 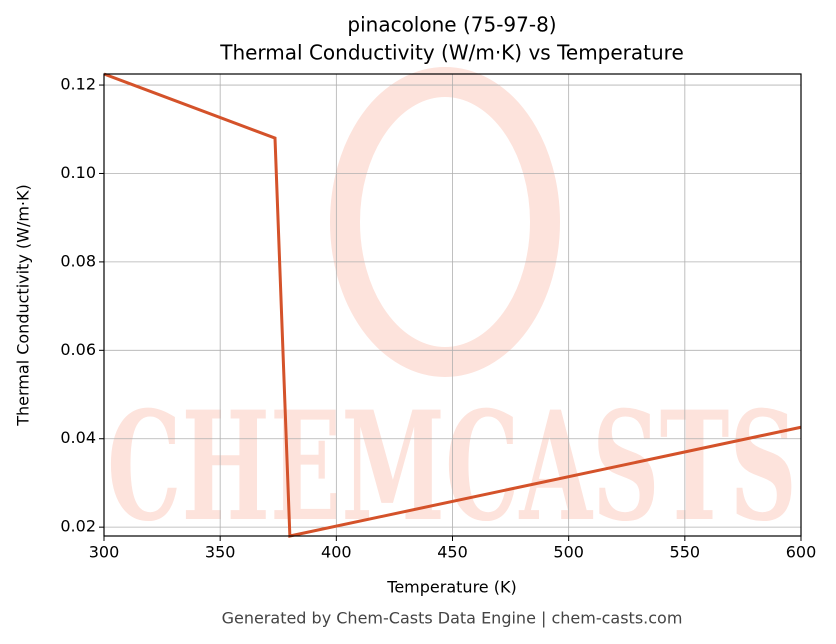 What do you see at coordinates (78, 172) in the screenshot?
I see `y-tick-label: 0.10` at bounding box center [78, 172].